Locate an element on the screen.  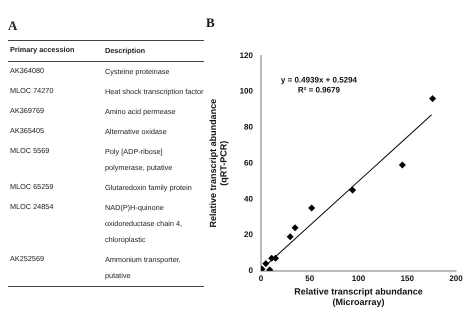
y-tick-label: 40 is located at coordinates (249, 199).